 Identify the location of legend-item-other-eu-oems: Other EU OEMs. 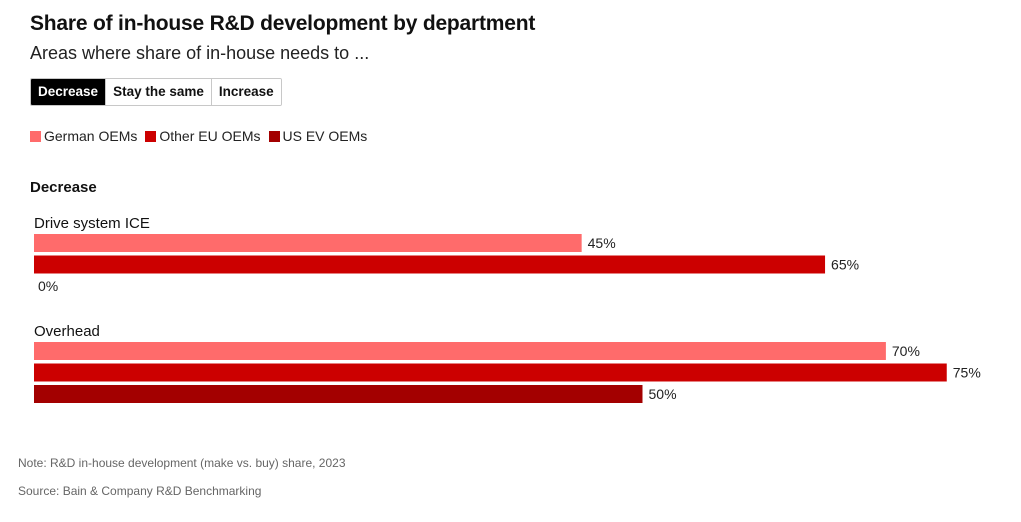
(203, 136).